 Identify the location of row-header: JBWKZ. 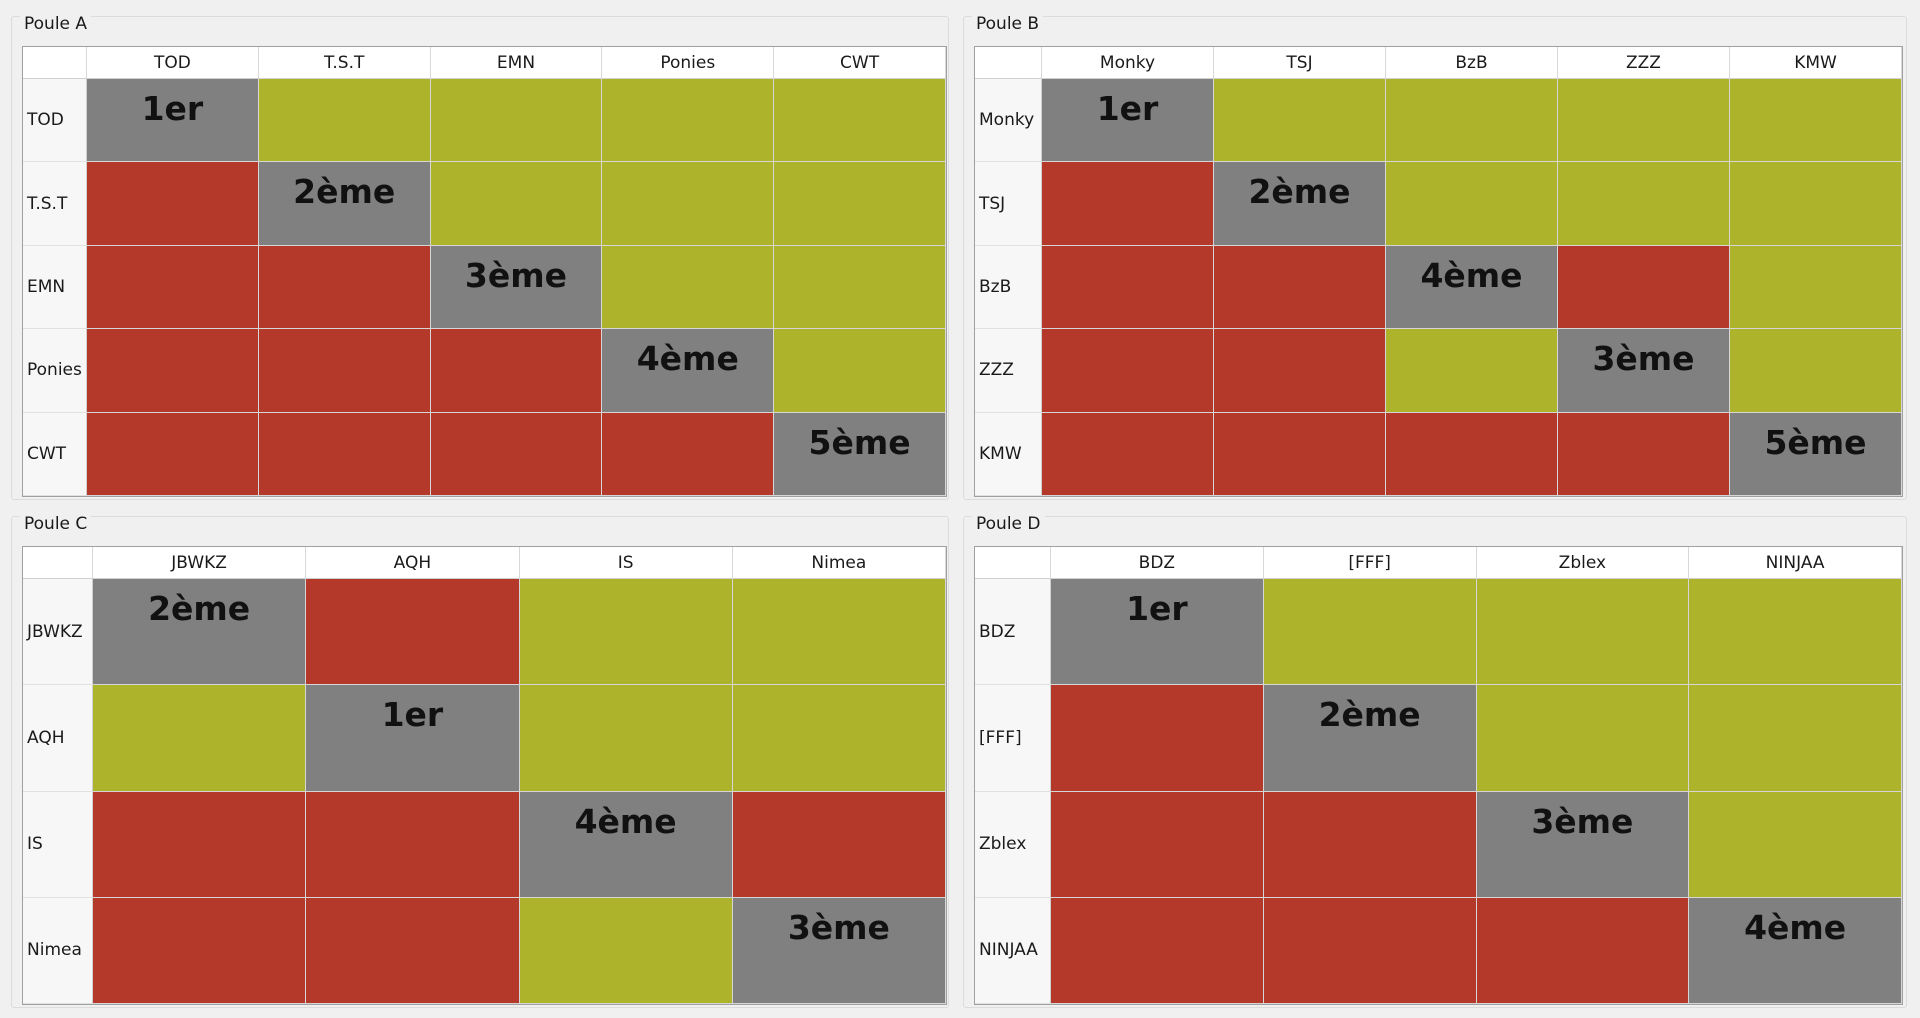
(58, 632).